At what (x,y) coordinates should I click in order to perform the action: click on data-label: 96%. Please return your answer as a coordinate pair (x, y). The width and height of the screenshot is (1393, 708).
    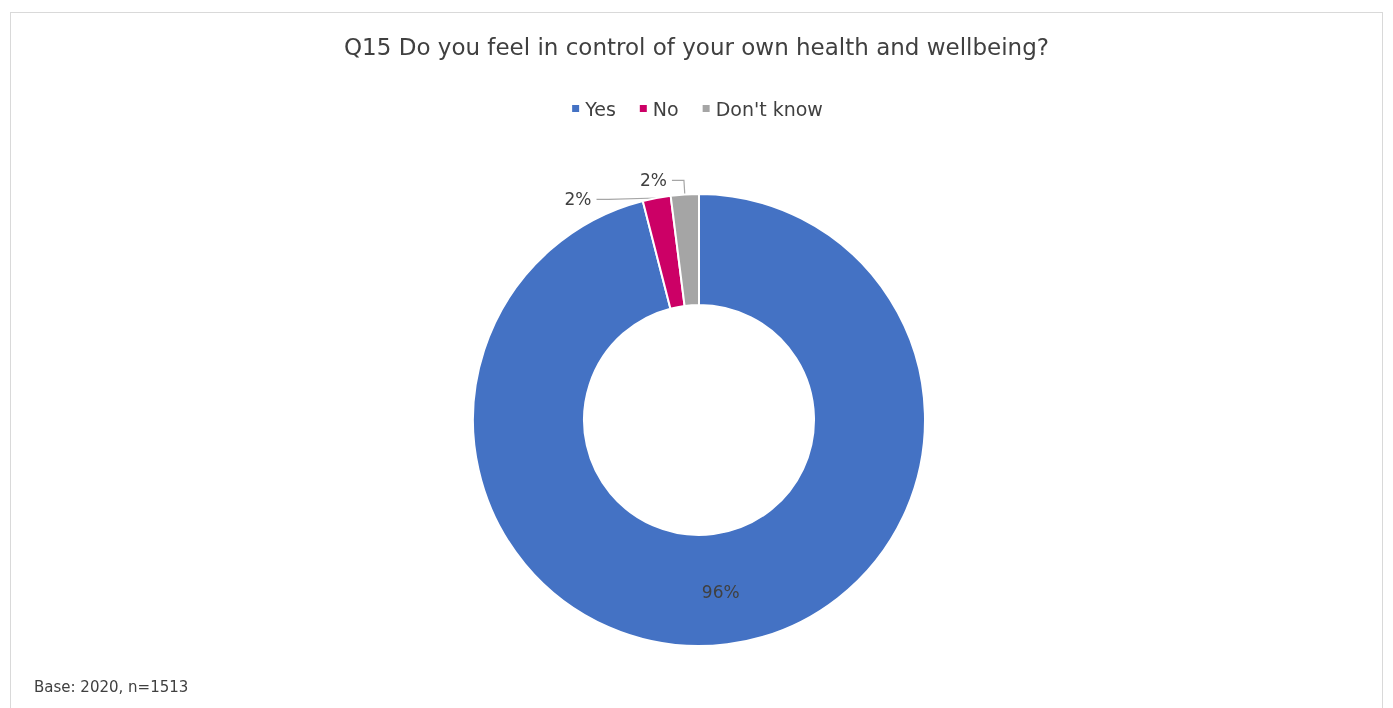
    Looking at the image, I should click on (720, 592).